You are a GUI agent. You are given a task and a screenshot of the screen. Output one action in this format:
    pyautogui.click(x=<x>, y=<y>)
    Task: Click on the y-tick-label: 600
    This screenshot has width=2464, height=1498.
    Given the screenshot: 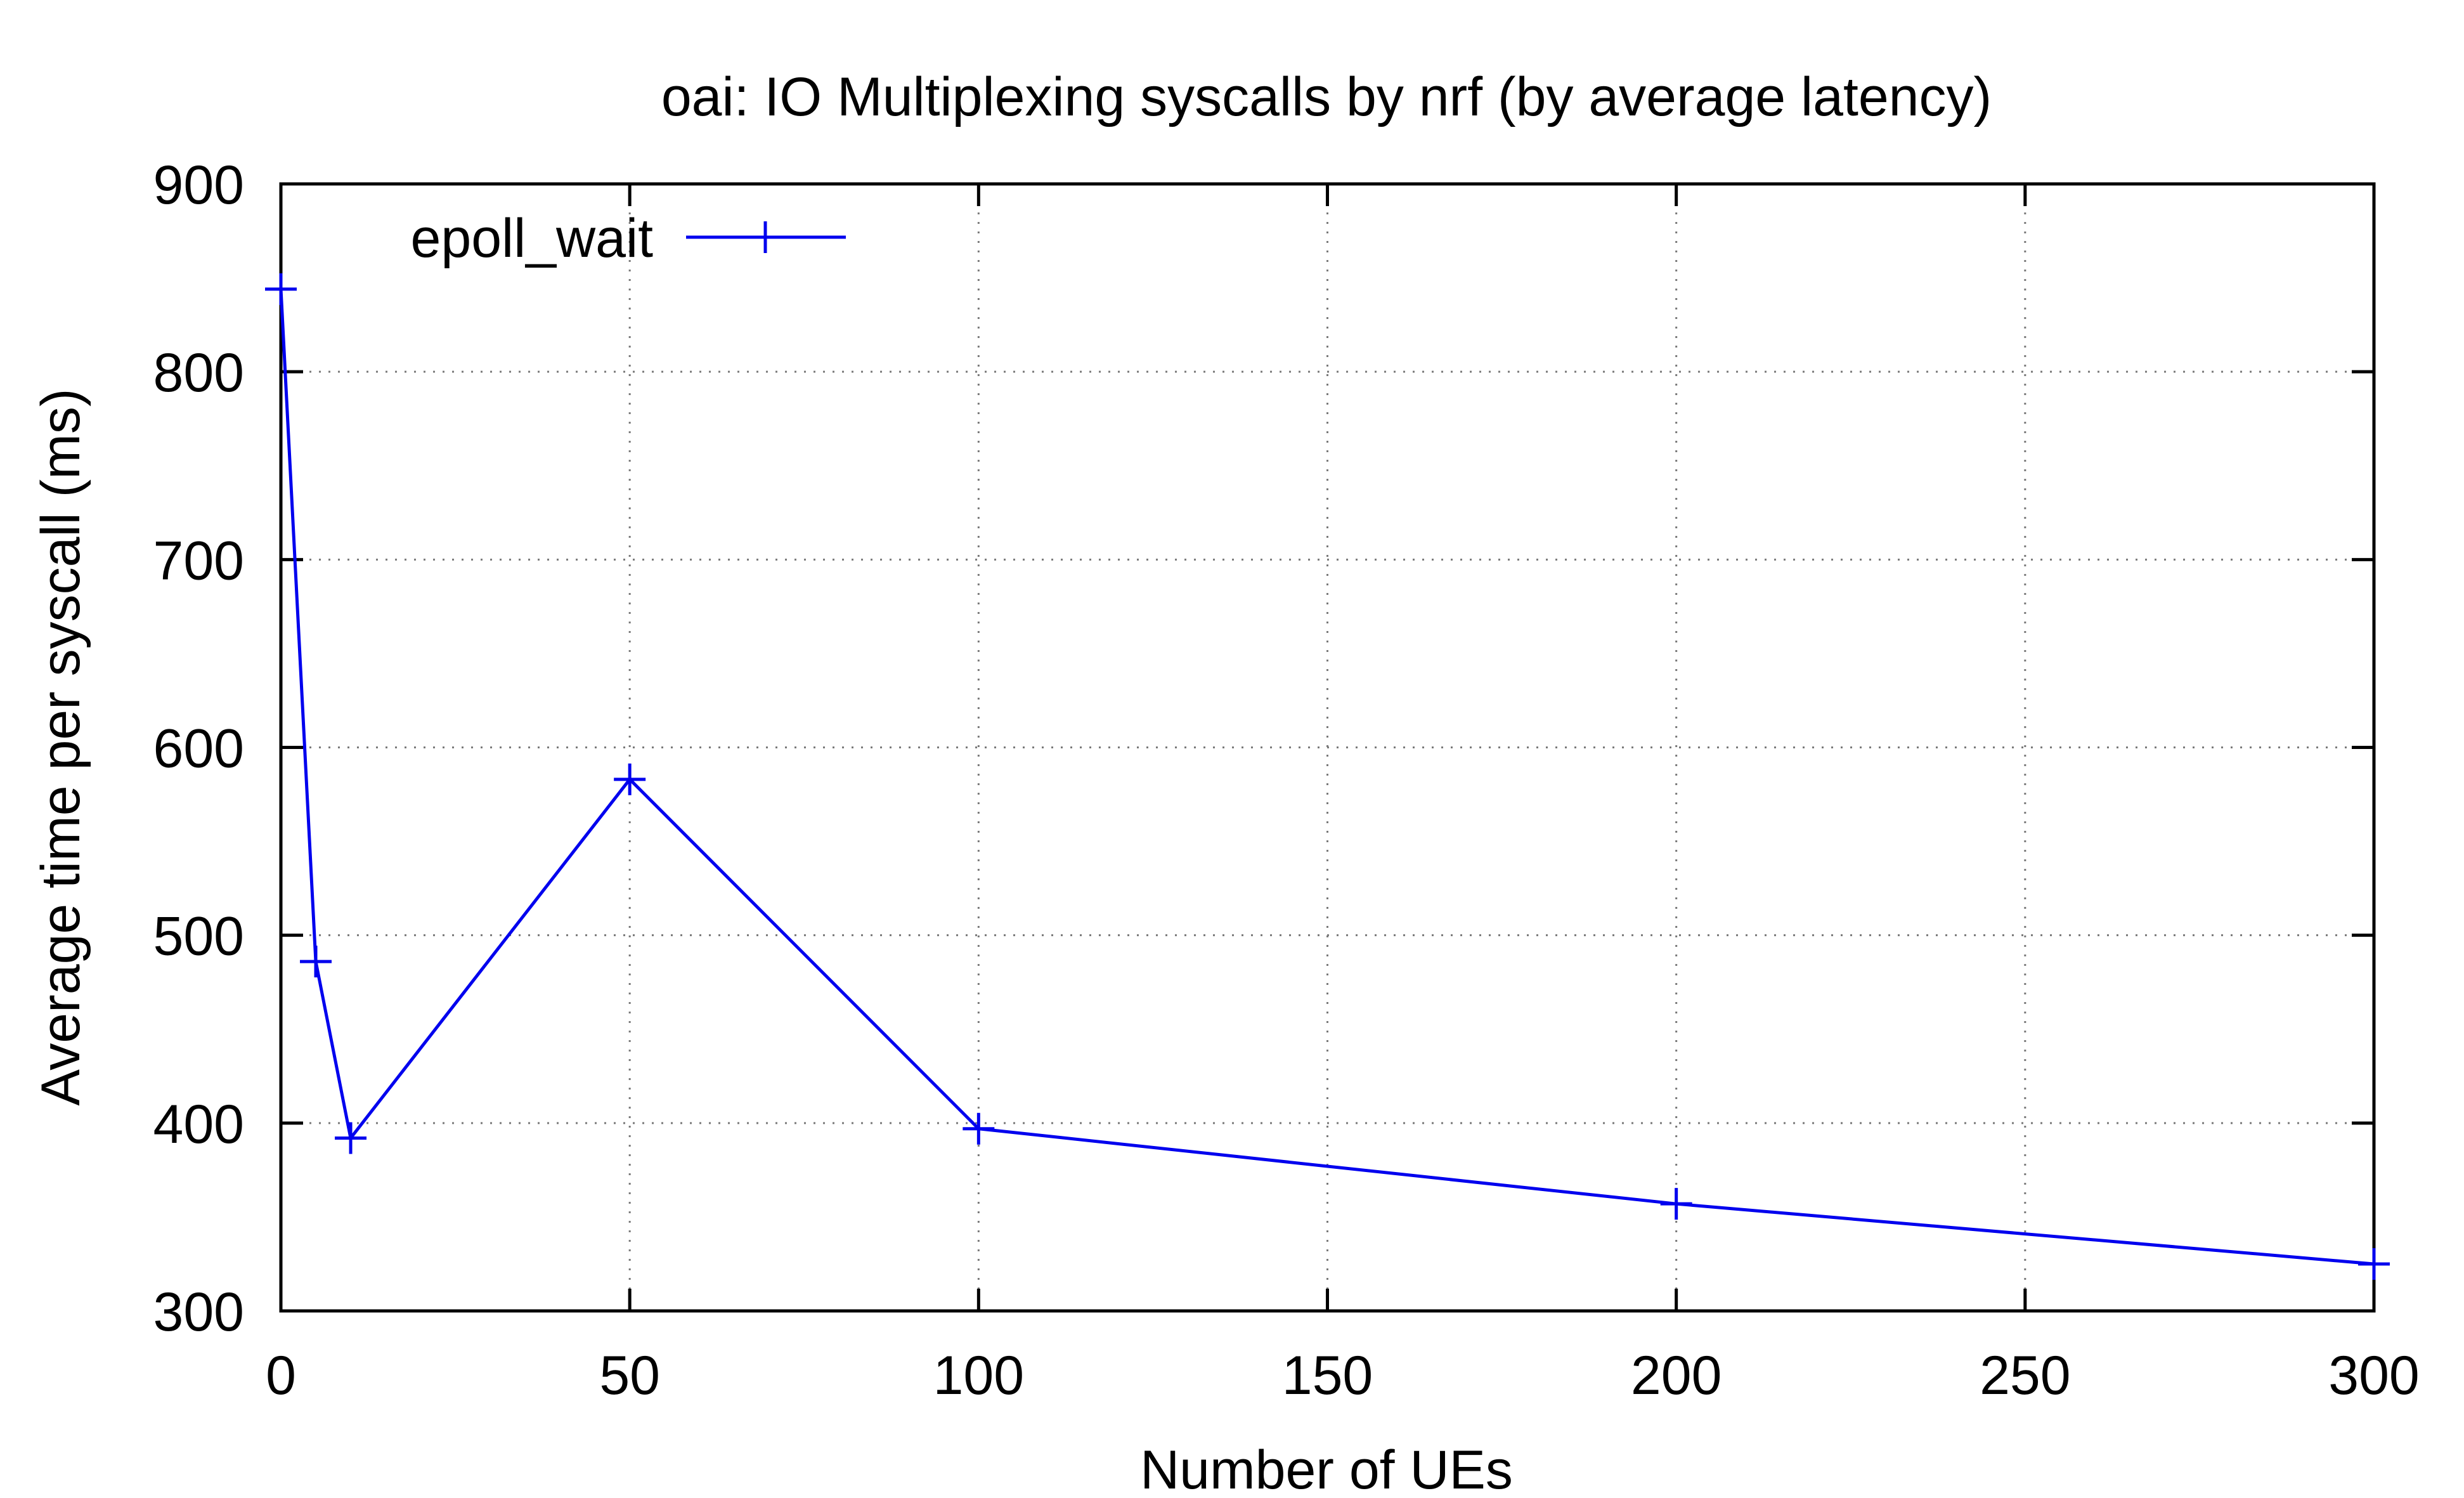 What is the action you would take?
    pyautogui.click(x=199, y=749)
    